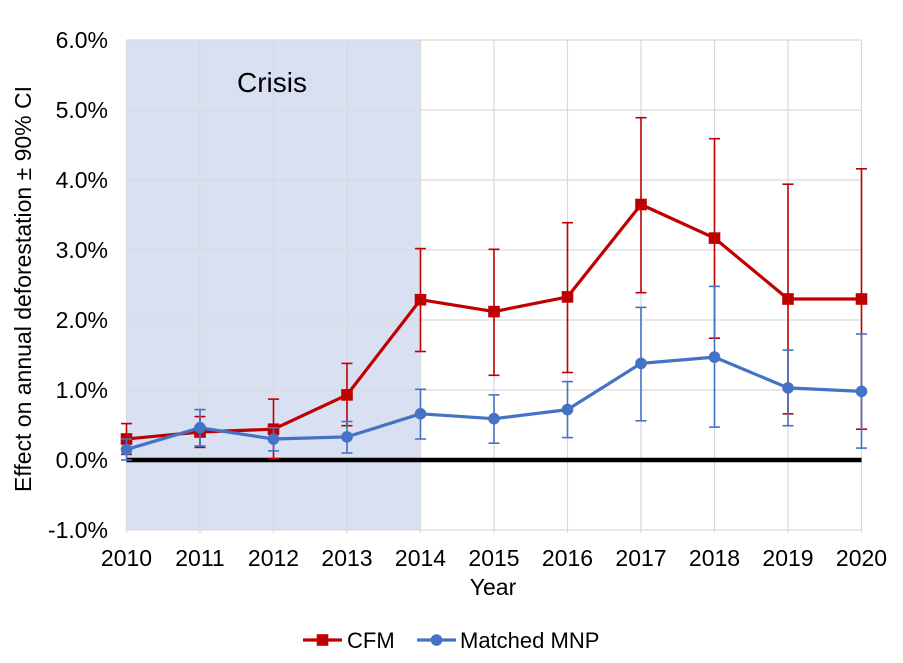 The height and width of the screenshot is (663, 903). Describe the element at coordinates (346, 558) in the screenshot. I see `x-axis-tick-label: 2013` at that location.